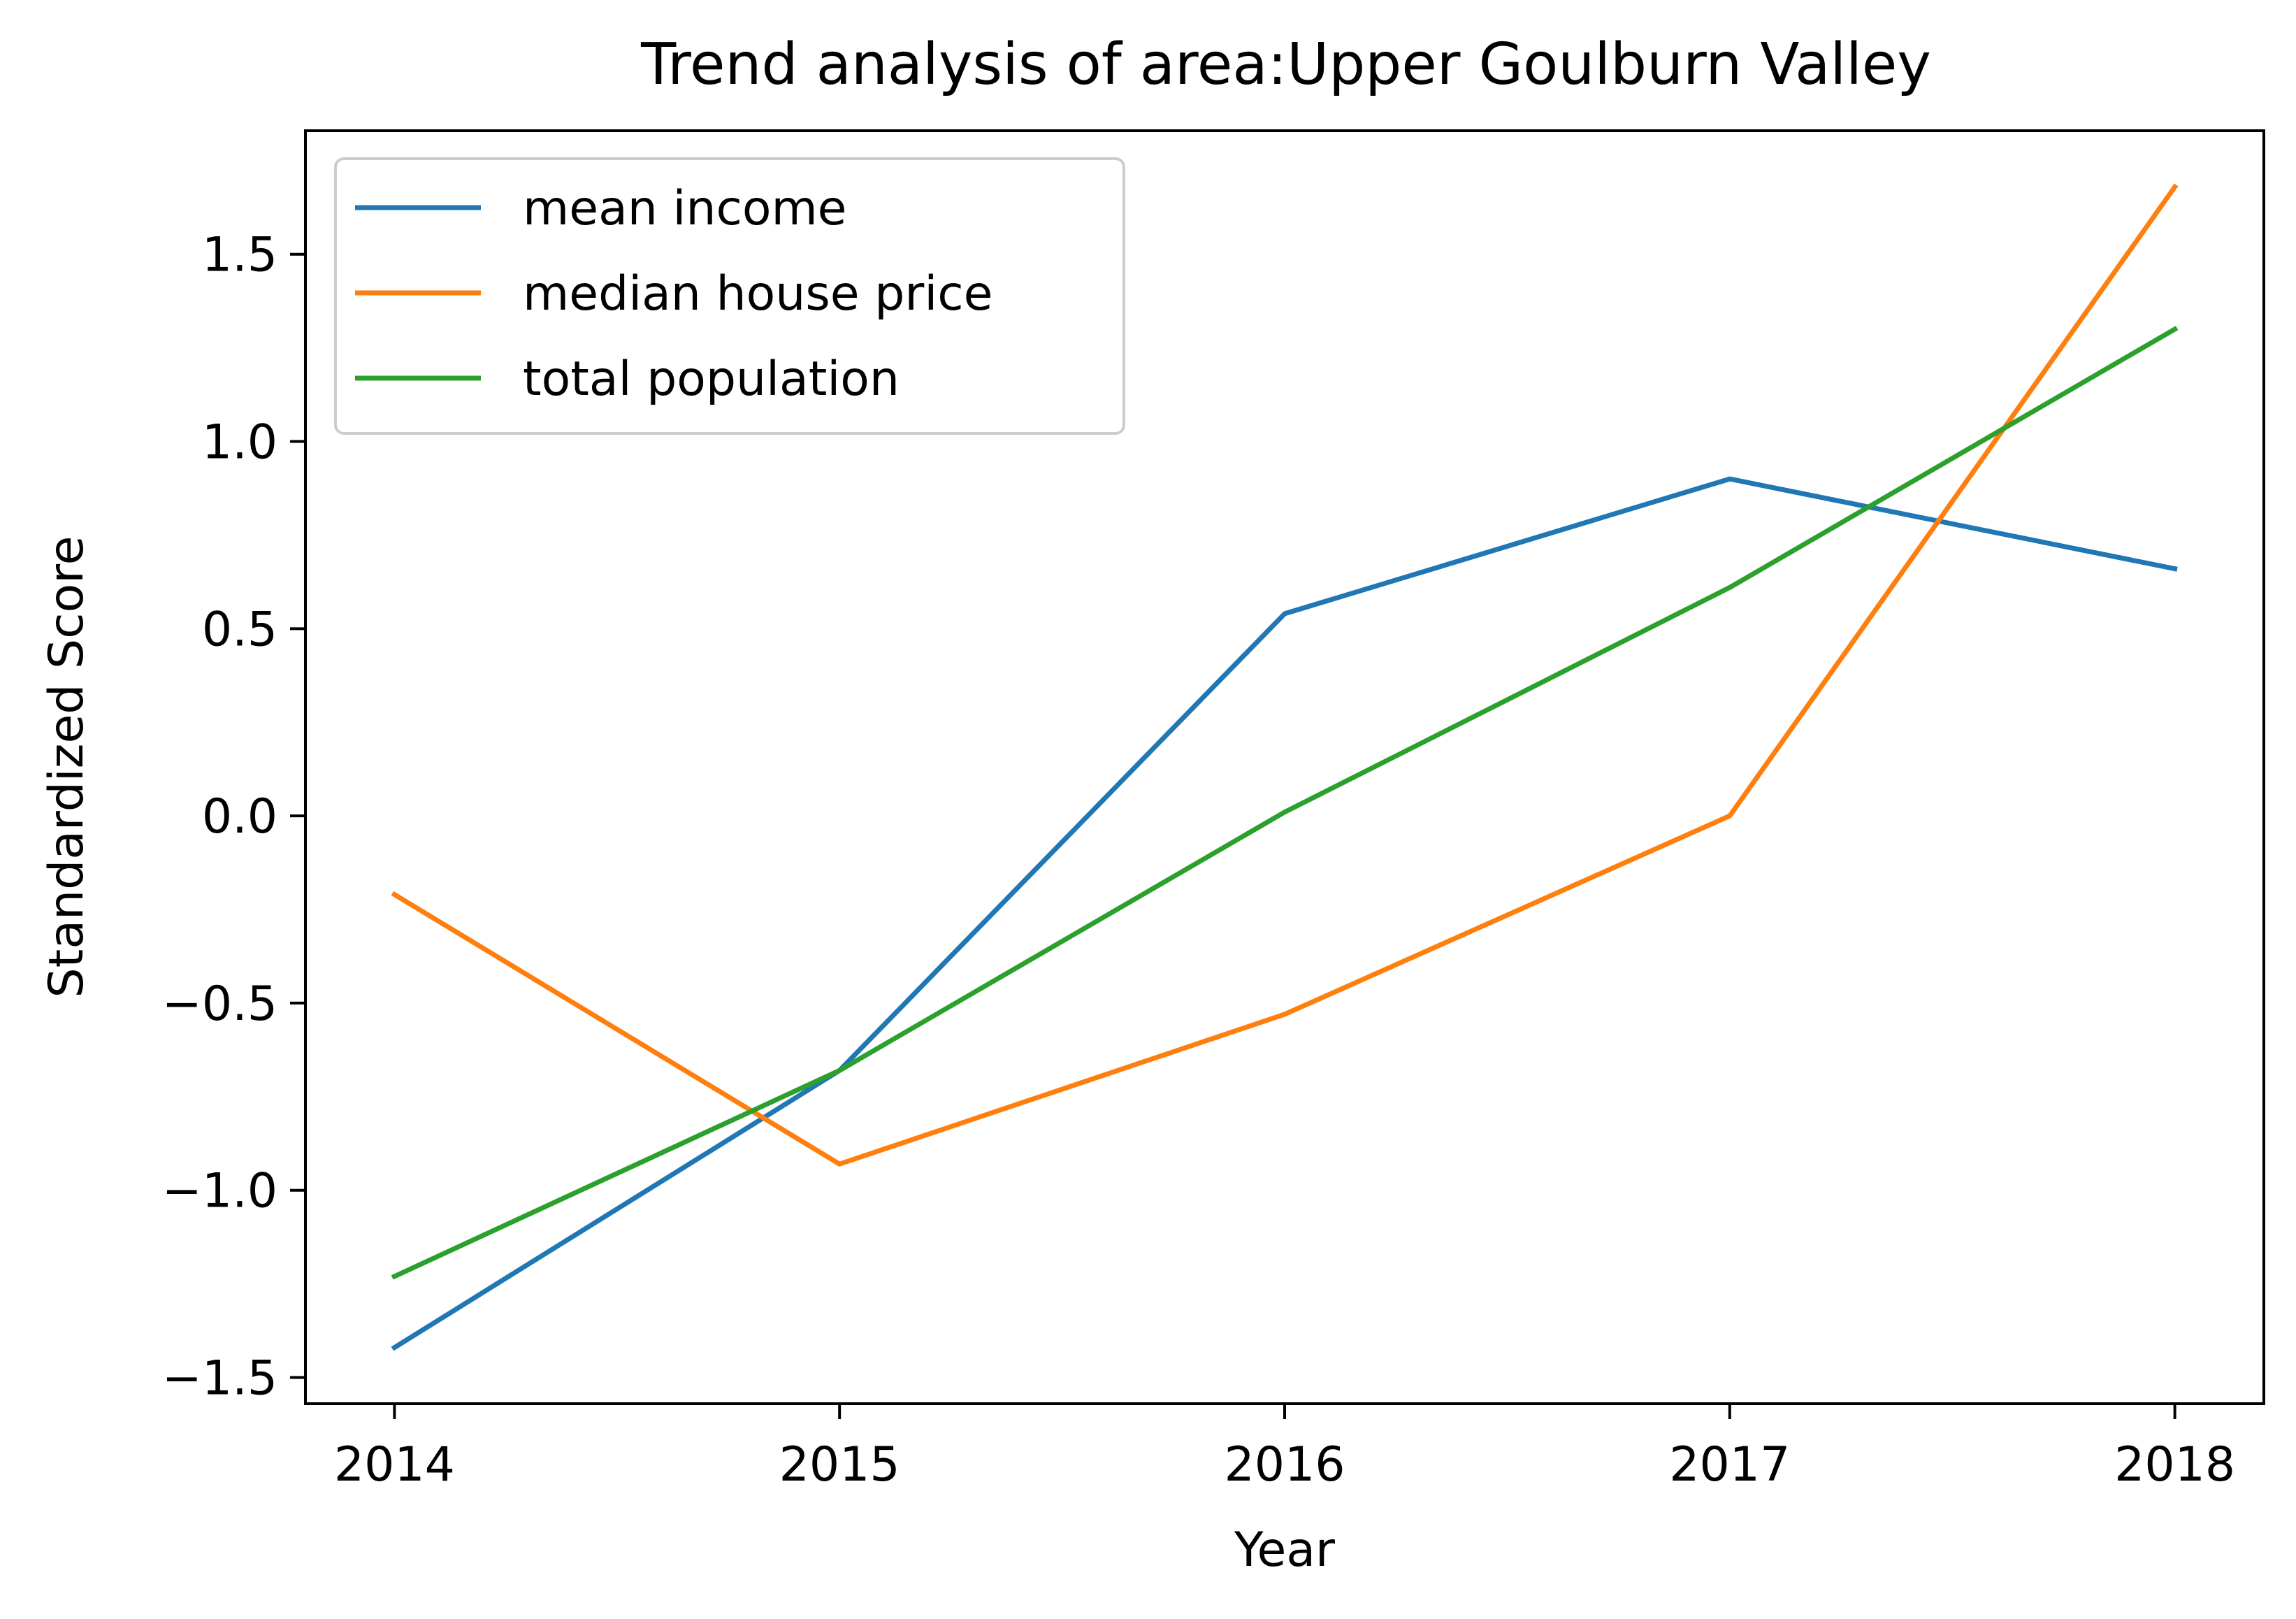 The height and width of the screenshot is (1619, 2296). What do you see at coordinates (1729, 1464) in the screenshot?
I see `x-tick-label: 2017` at bounding box center [1729, 1464].